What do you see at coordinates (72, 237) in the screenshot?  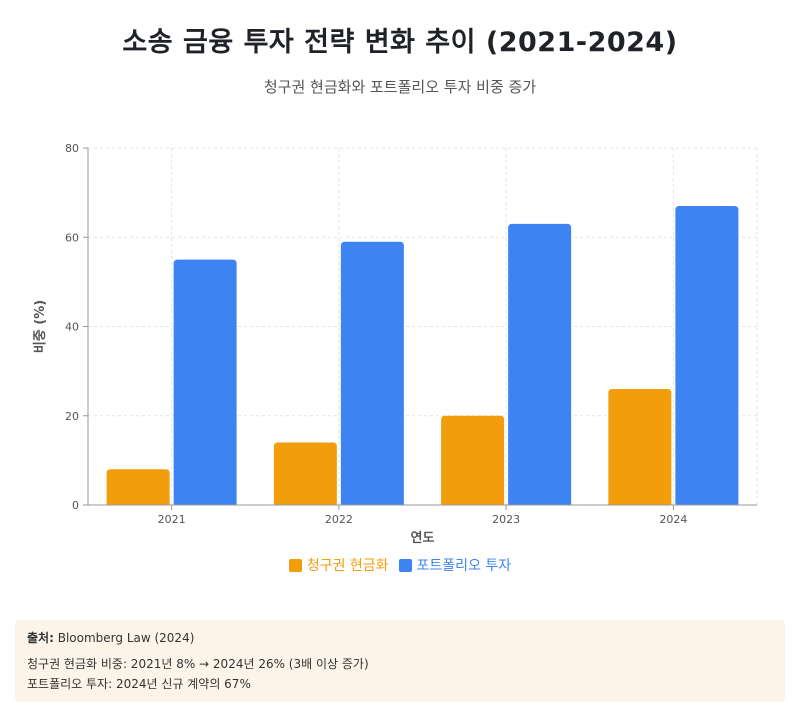 I see `y-tick-label: 60` at bounding box center [72, 237].